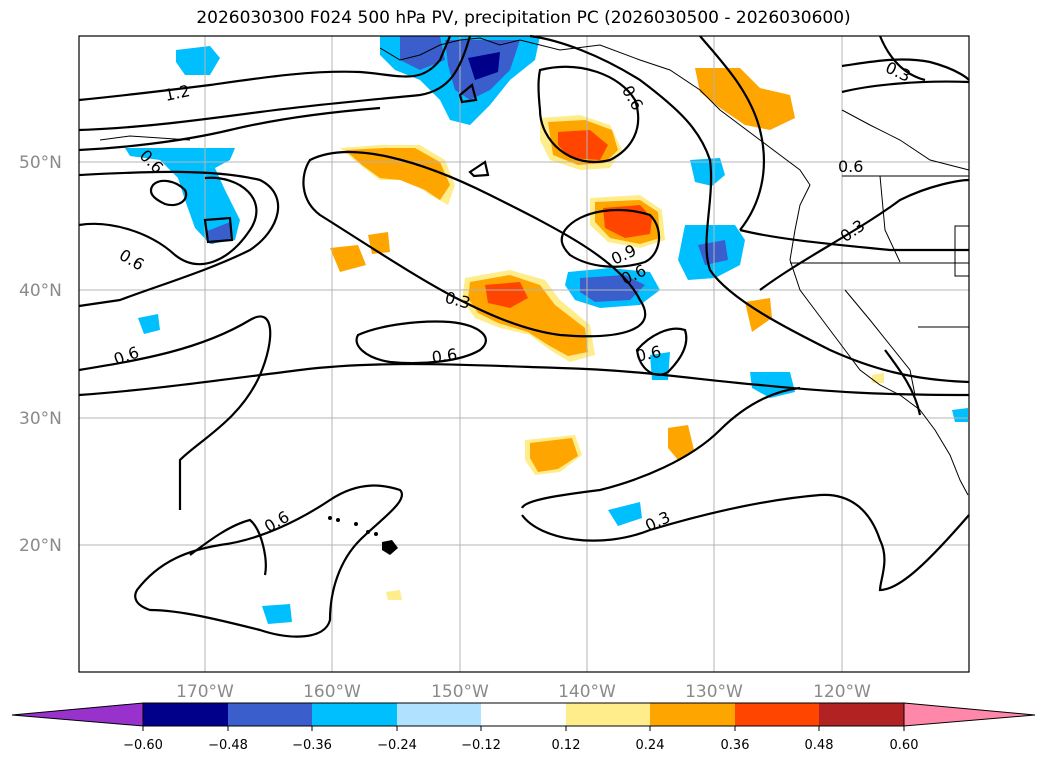  Describe the element at coordinates (587, 692) in the screenshot. I see `lon-label-140w: 140°W` at that location.